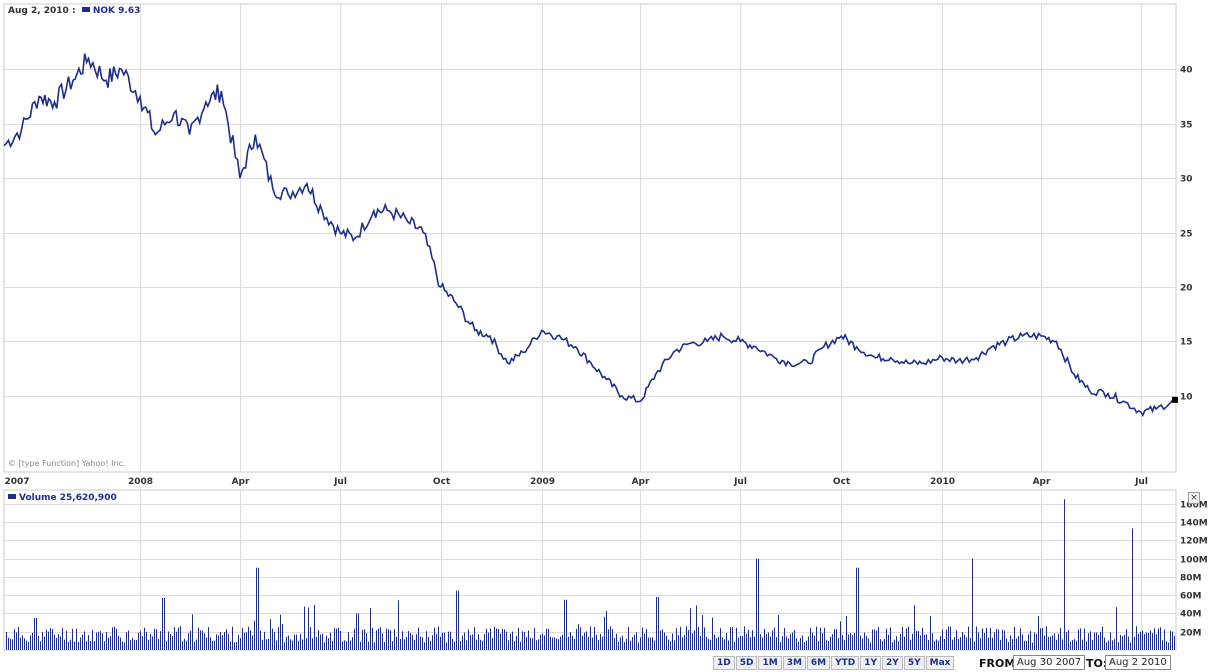  What do you see at coordinates (1186, 71) in the screenshot?
I see `price-y-tick-label: 40` at bounding box center [1186, 71].